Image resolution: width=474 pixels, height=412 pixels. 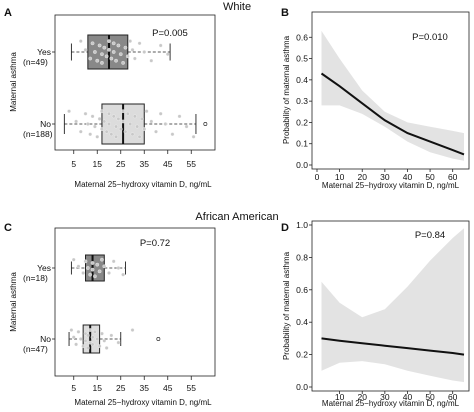 I want to click on category-label: Yes, so click(x=44, y=52).